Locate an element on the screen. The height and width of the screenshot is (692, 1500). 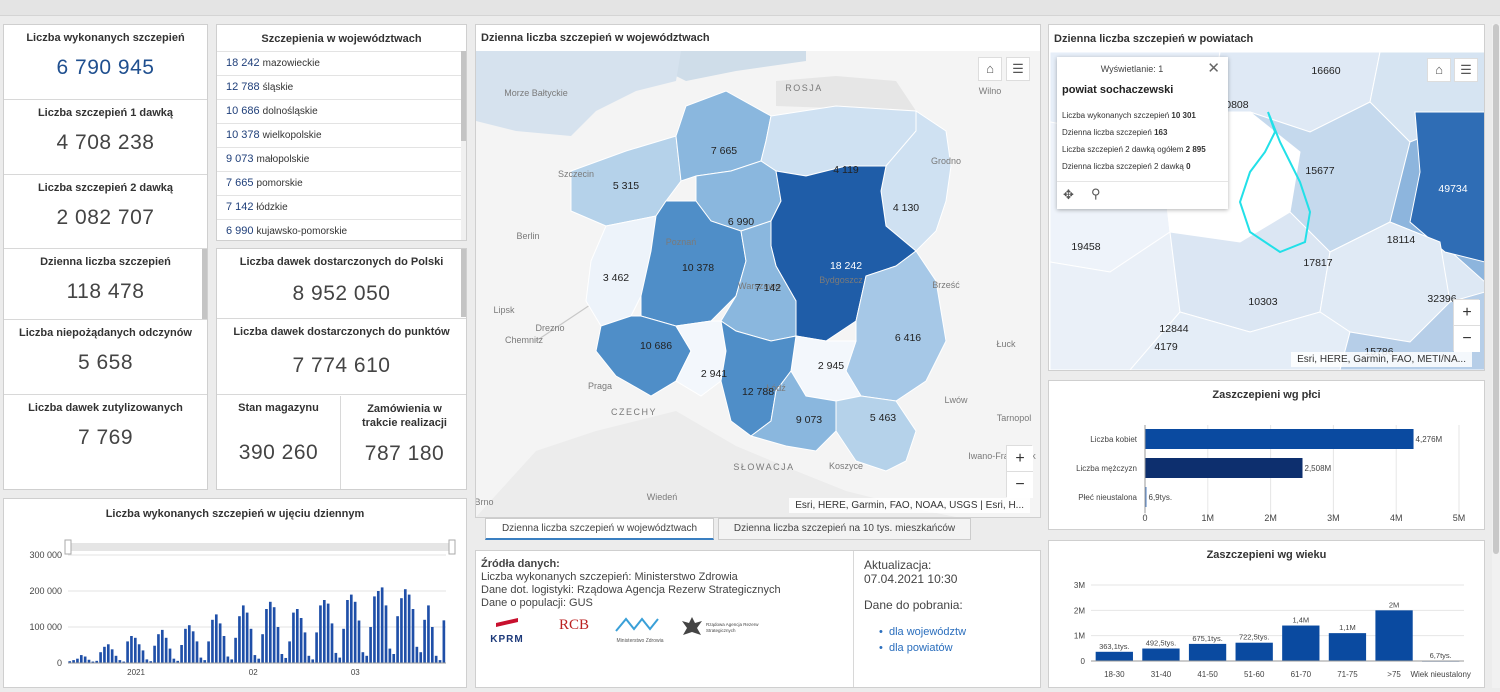
map-main-zoom-in-button: + is located at coordinates (1020, 459).